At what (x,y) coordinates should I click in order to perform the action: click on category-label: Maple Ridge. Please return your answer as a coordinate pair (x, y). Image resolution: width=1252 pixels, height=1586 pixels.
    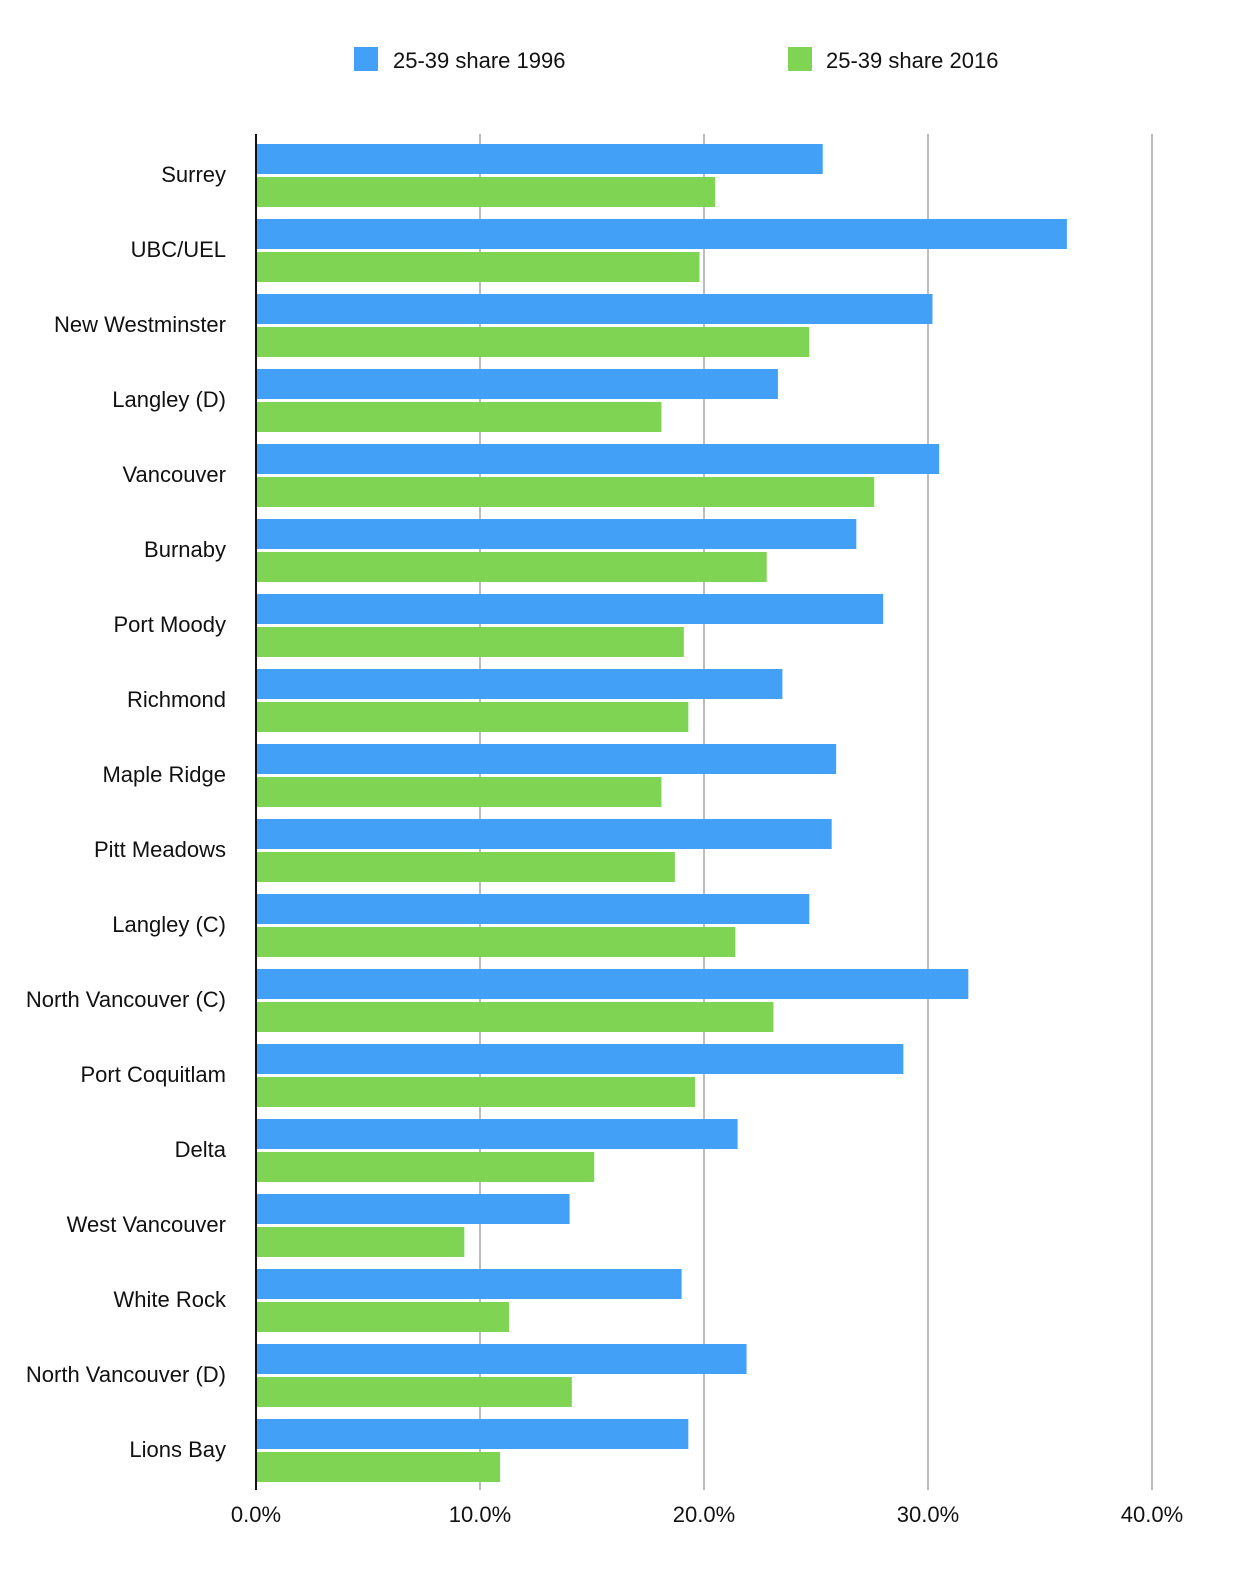
    Looking at the image, I should click on (164, 774).